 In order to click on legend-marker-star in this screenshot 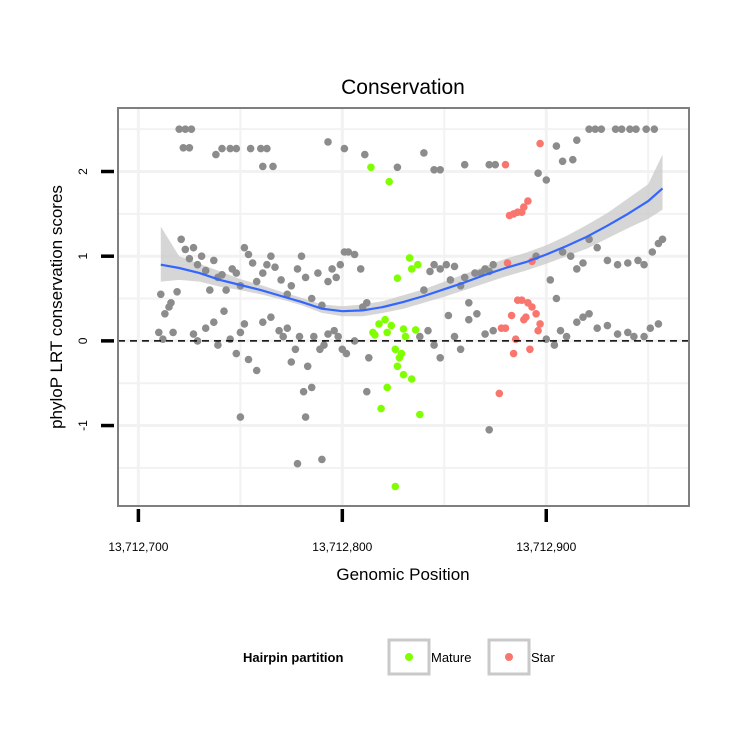, I will do `click(509, 657)`.